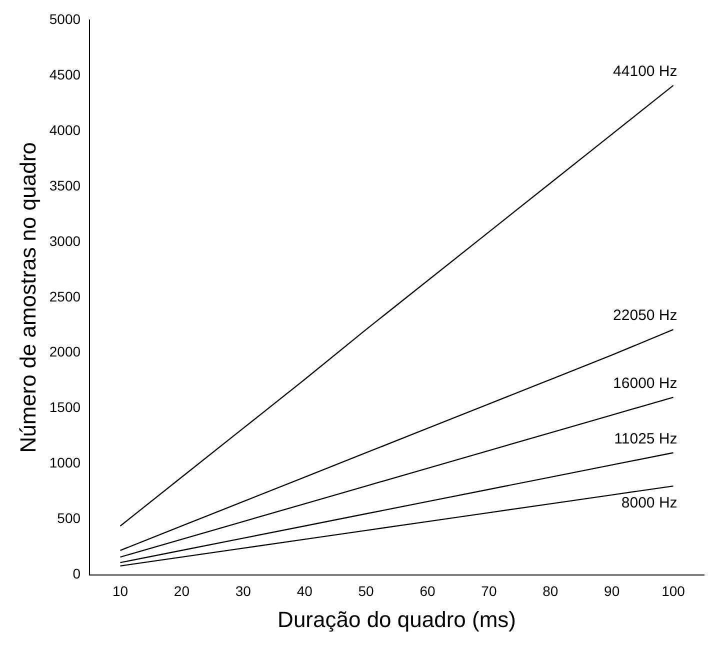  I want to click on y-tick-label: 2000, so click(65, 352).